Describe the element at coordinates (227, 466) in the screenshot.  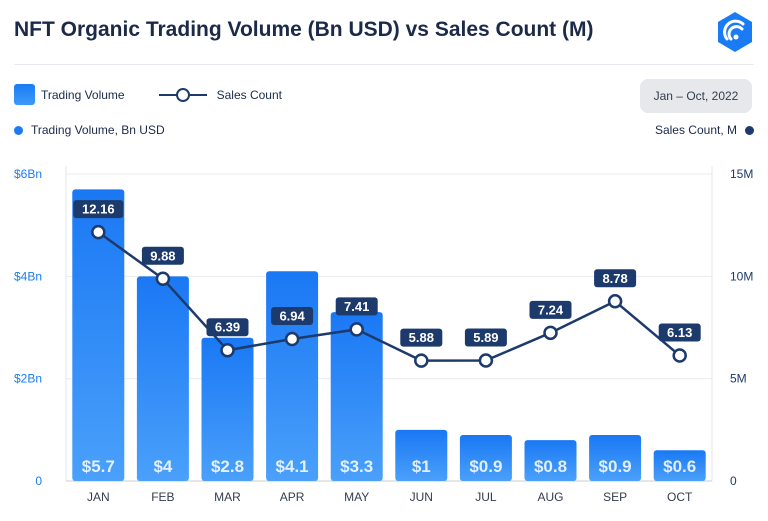
I see `bar-value-label: $2.8` at that location.